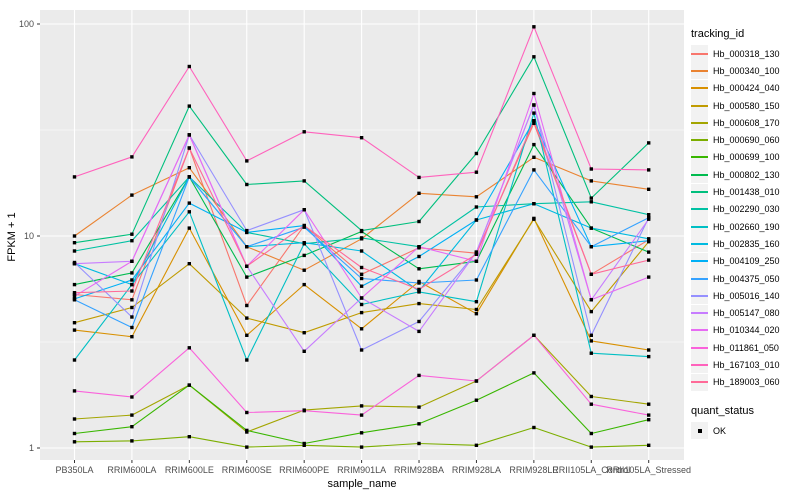 Image resolution: width=800 pixels, height=500 pixels. Describe the element at coordinates (746, 313) in the screenshot. I see `legend-item-label: Hb_005147_080` at that location.